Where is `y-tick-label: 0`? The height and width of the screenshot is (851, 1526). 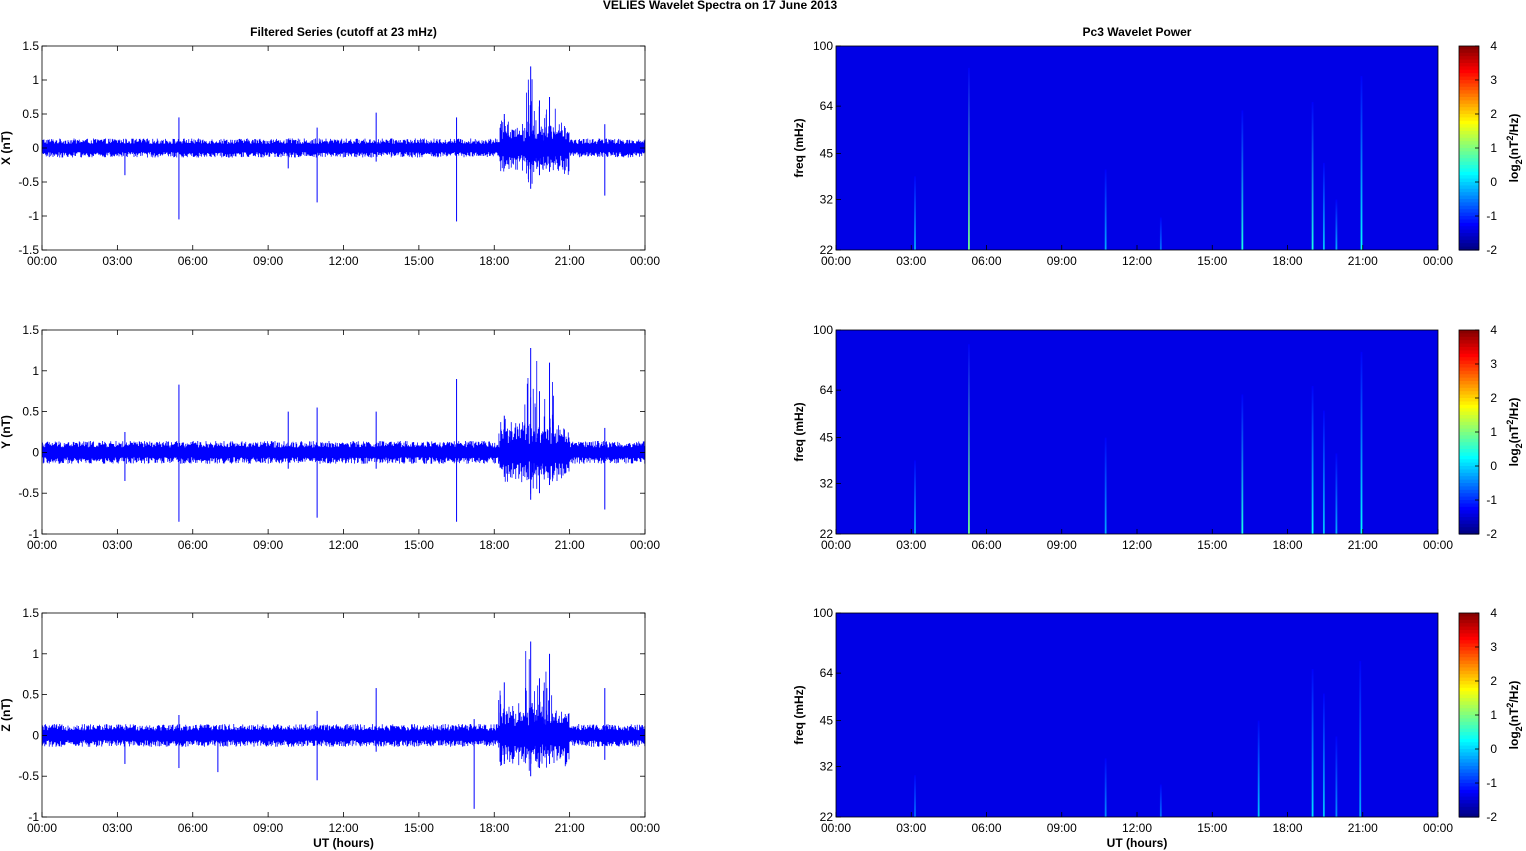 y-tick-label: 0 is located at coordinates (35, 452).